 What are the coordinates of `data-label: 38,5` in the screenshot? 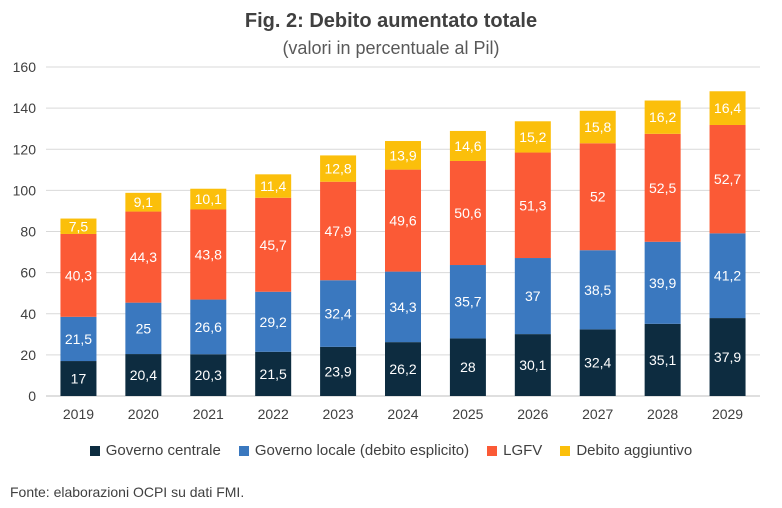 It's located at (597, 290).